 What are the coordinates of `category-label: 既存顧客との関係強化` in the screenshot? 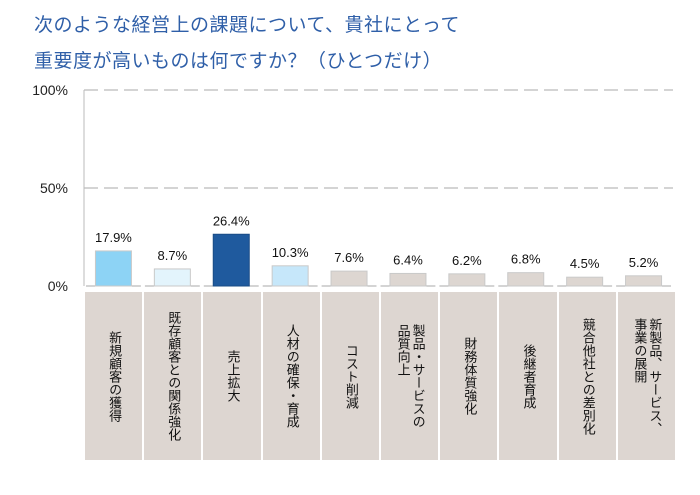 It's located at (173, 376).